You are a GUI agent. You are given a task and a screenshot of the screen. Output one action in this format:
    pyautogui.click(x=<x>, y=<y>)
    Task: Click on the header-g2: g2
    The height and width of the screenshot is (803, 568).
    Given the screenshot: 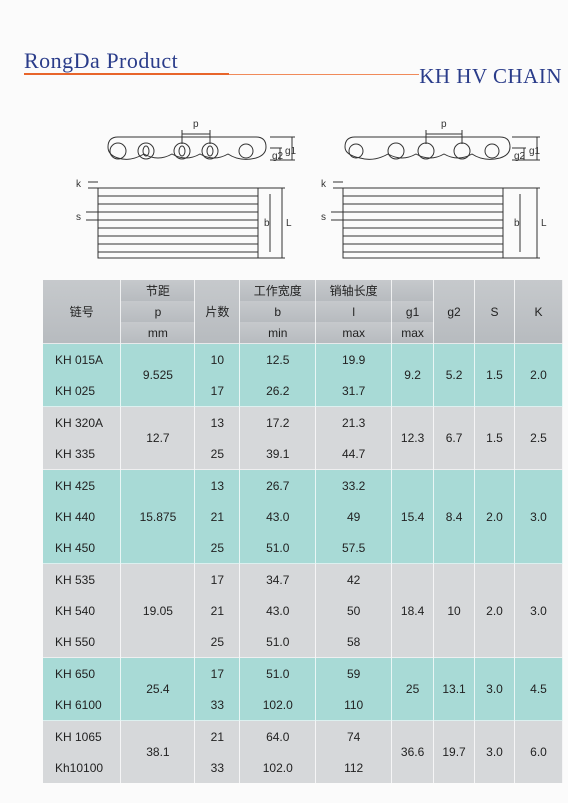 What is the action you would take?
    pyautogui.click(x=454, y=312)
    